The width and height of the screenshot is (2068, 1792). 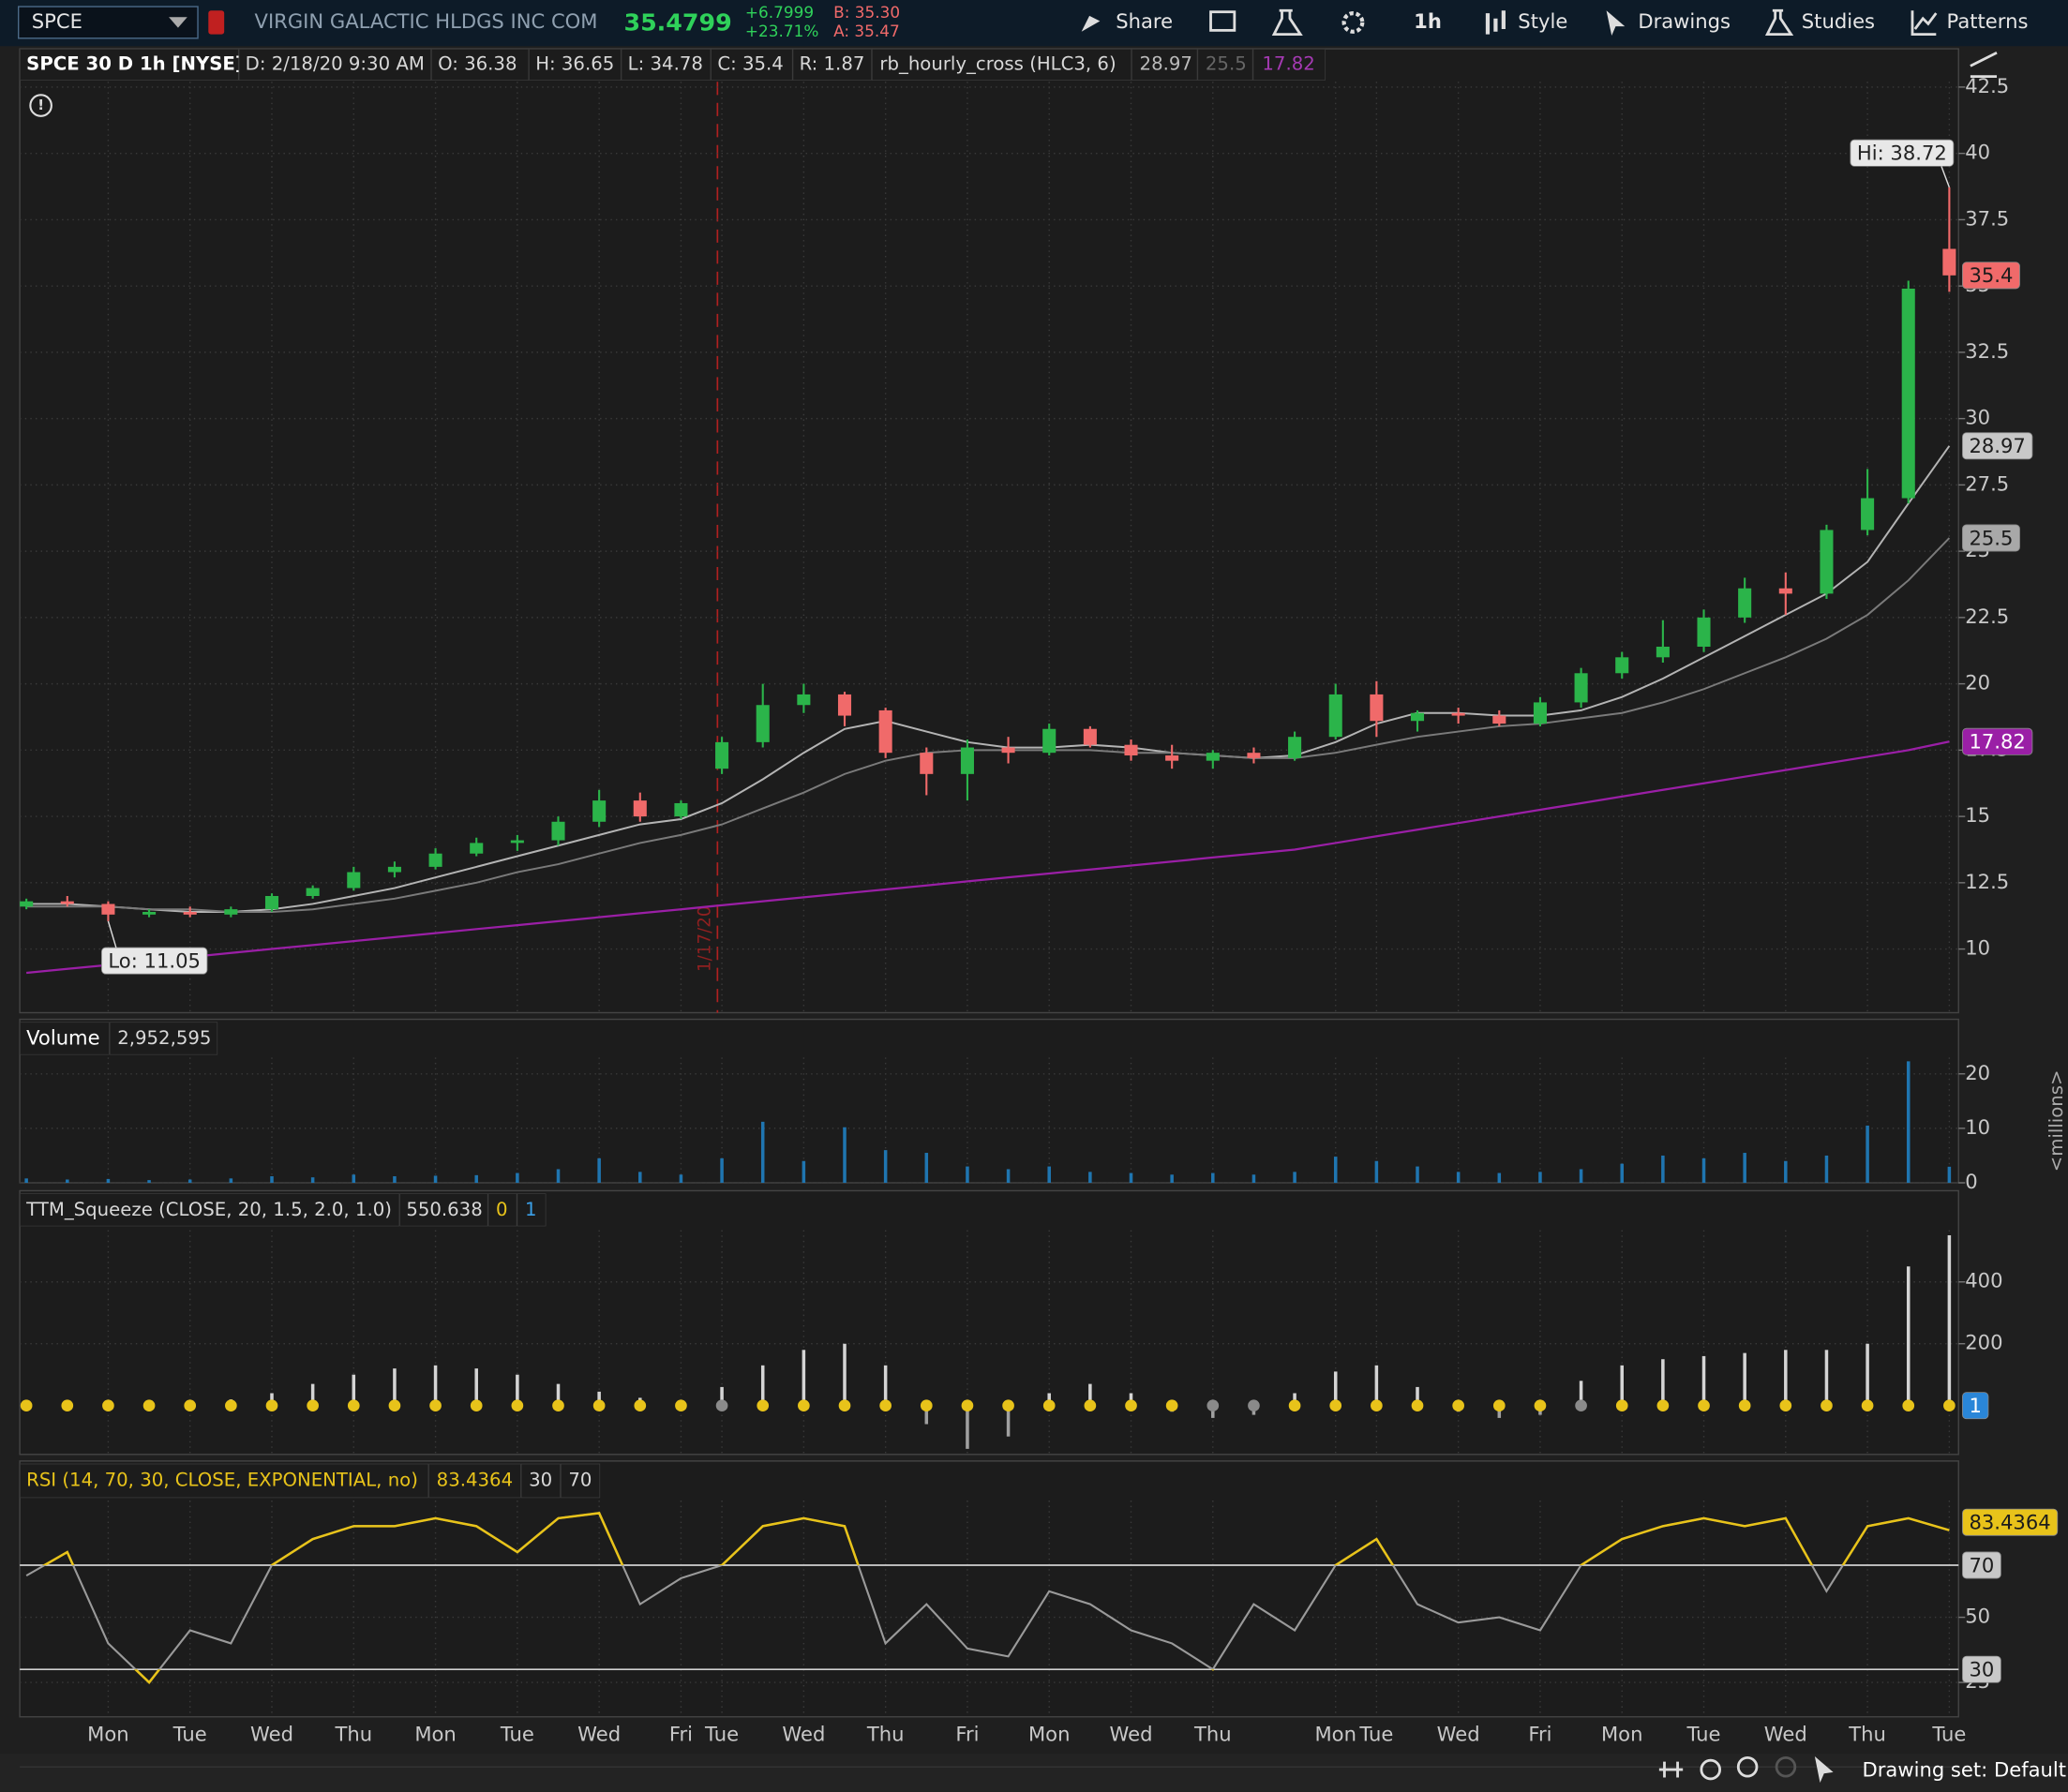 I want to click on header-cell: 17.82, so click(x=1289, y=65).